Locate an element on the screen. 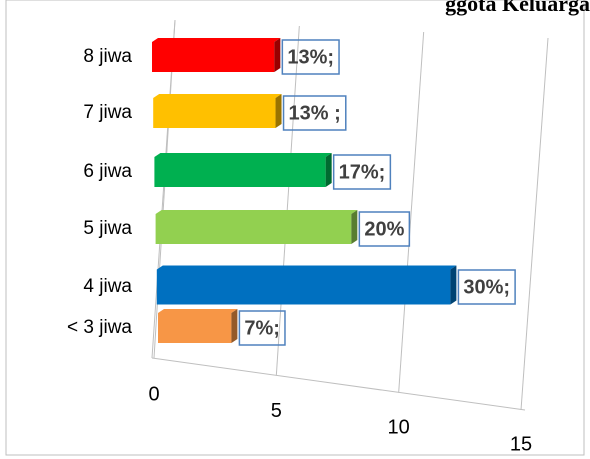 The height and width of the screenshot is (459, 590). y-tick-label: 4 jiwa is located at coordinates (107, 286).